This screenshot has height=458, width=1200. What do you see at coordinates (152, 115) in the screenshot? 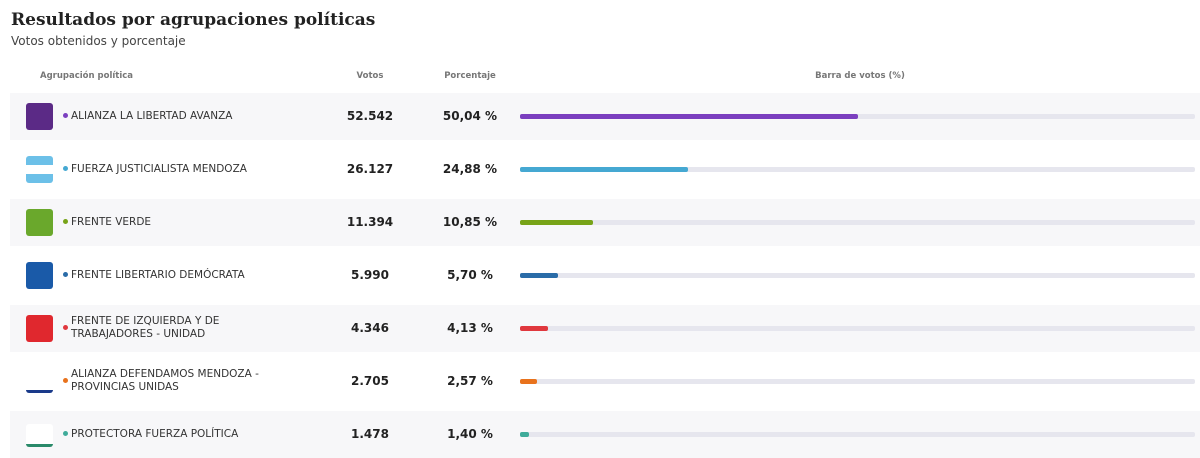
I see `party-name: ALIANZA LA LIBERTAD AVANZA` at bounding box center [152, 115].